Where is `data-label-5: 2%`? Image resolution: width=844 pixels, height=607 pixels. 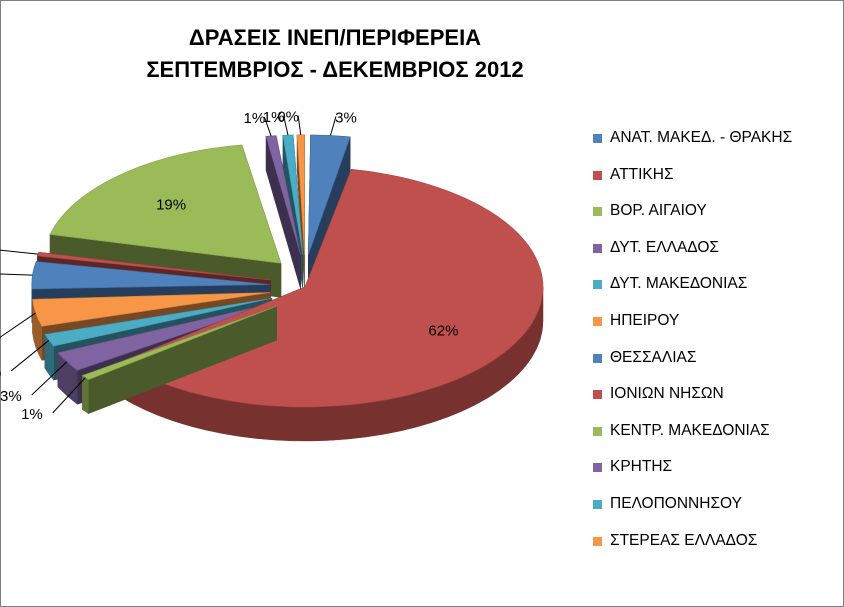
data-label-5: 2% is located at coordinates (0, 372).